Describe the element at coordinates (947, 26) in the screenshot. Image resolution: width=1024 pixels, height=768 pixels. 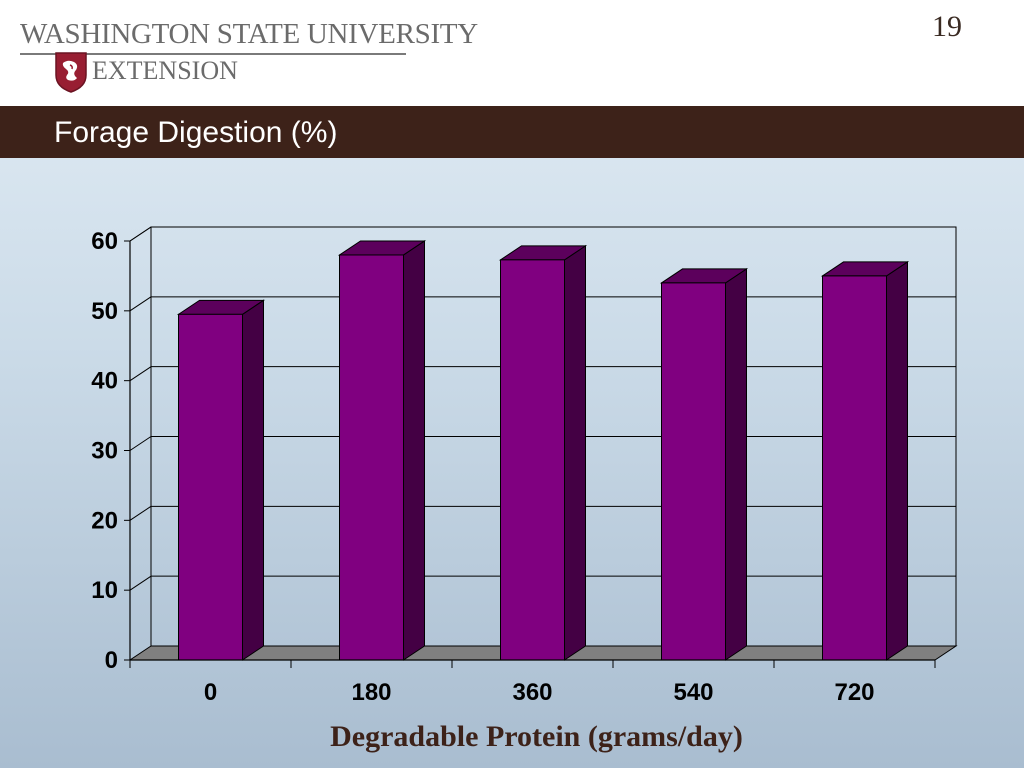
I see `slide-number: 19` at that location.